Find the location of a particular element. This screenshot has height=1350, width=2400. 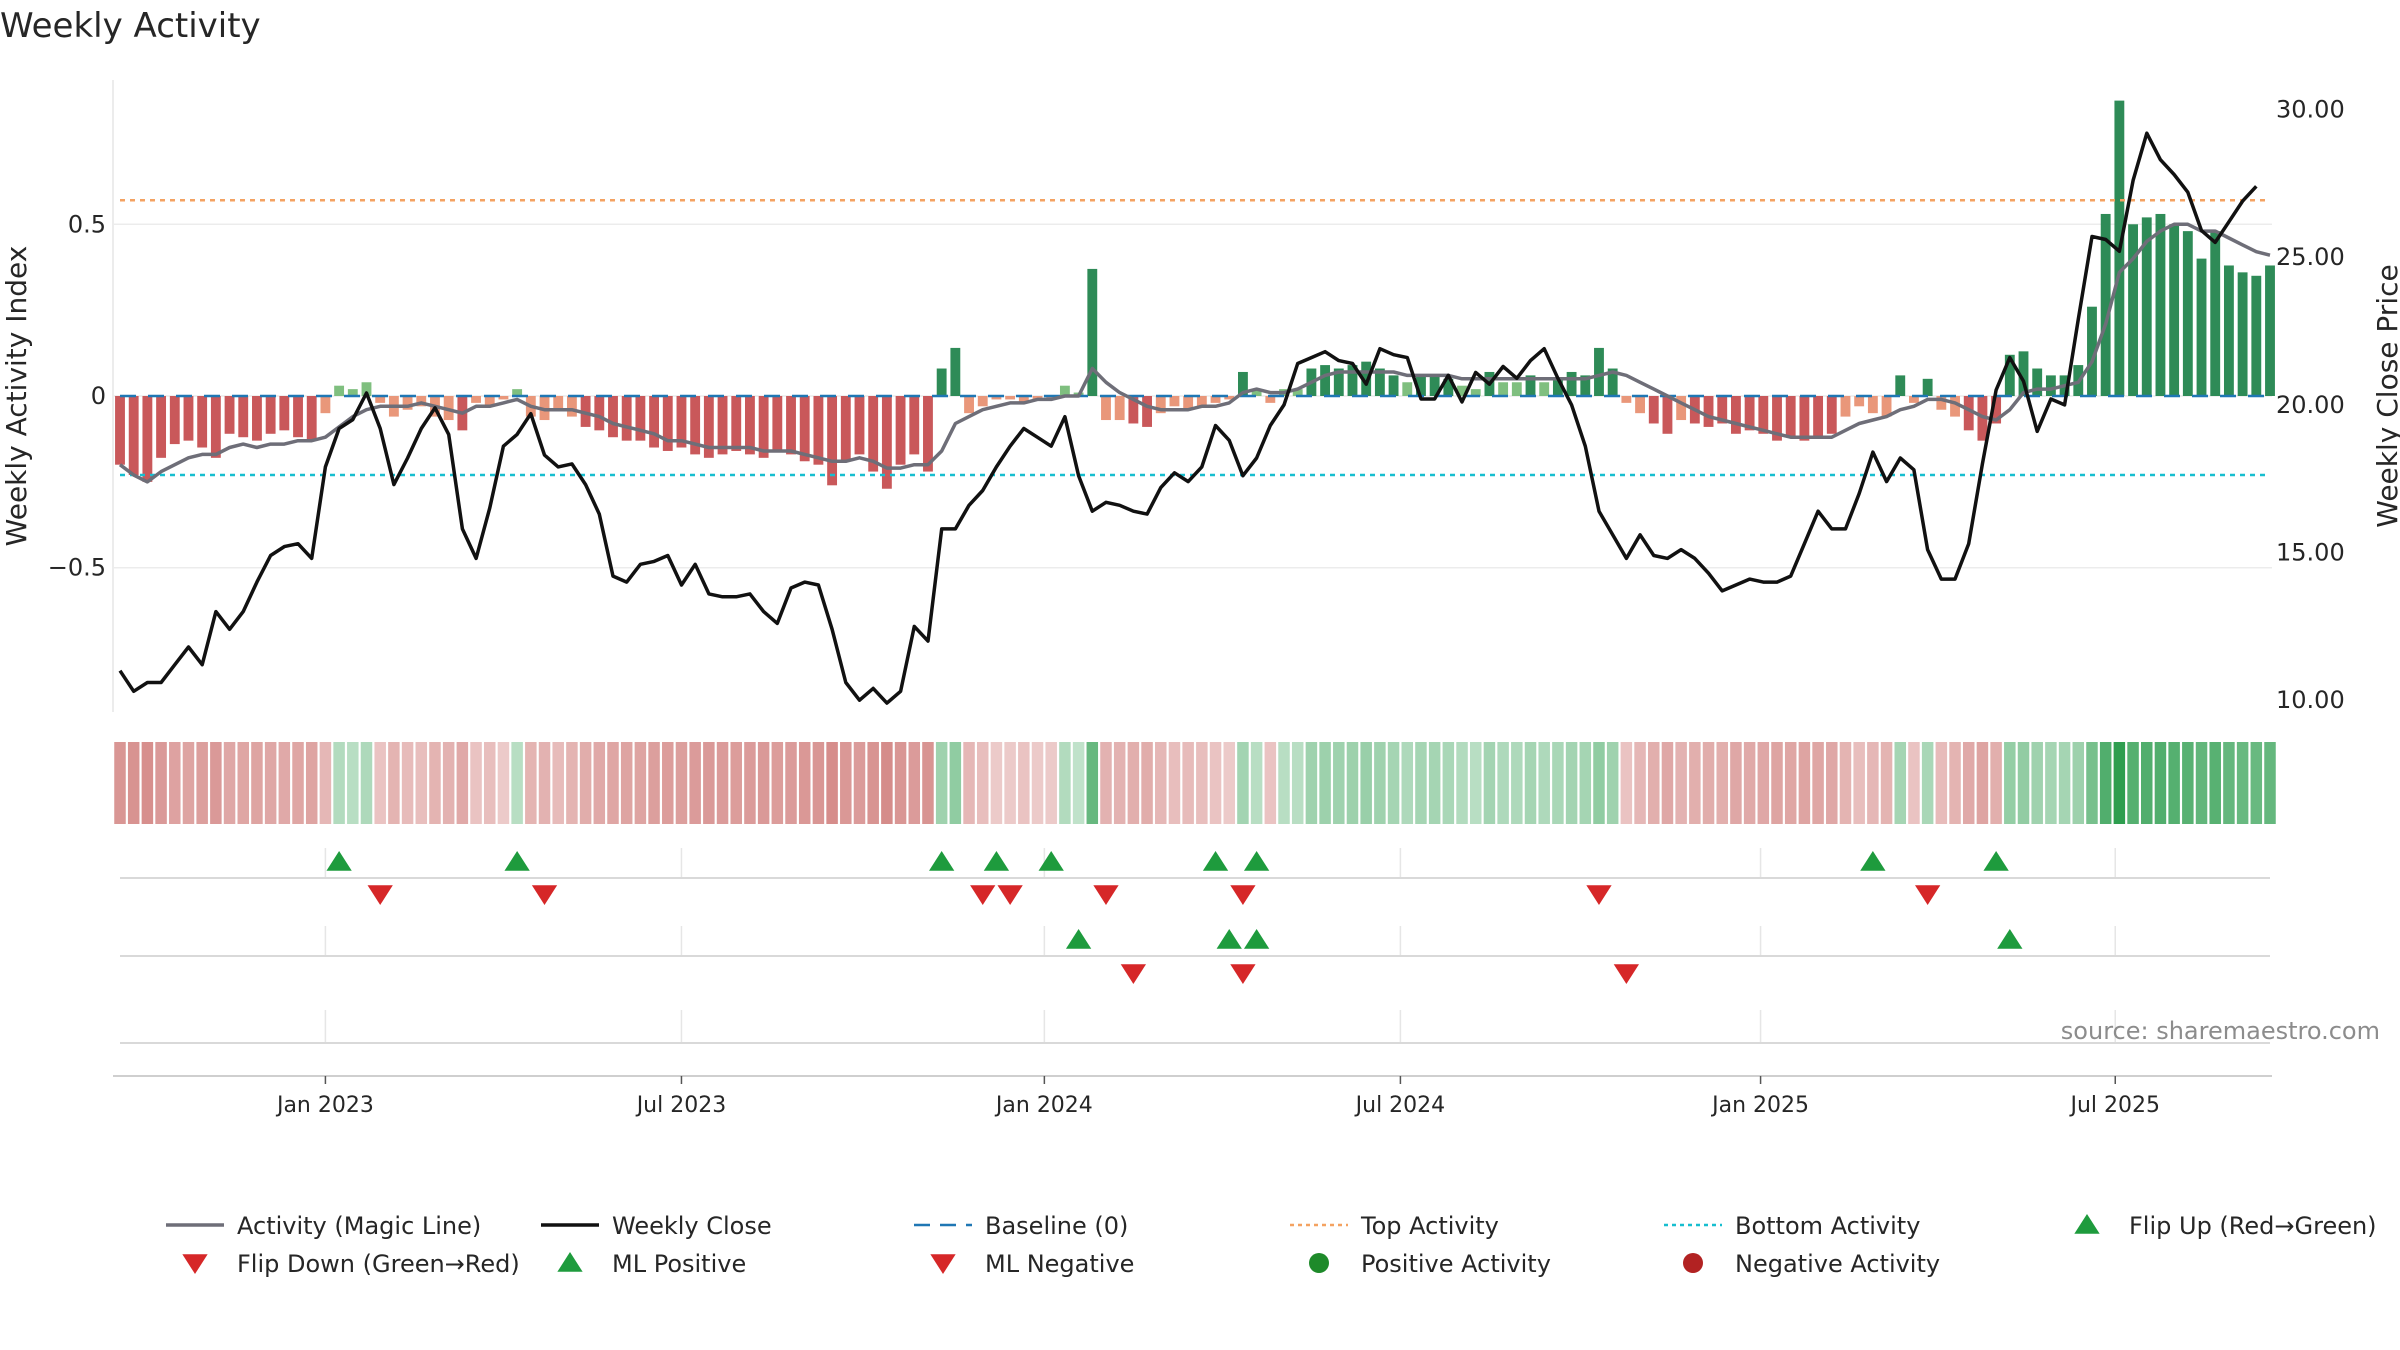

legend-label: Weekly Close is located at coordinates (692, 1226).